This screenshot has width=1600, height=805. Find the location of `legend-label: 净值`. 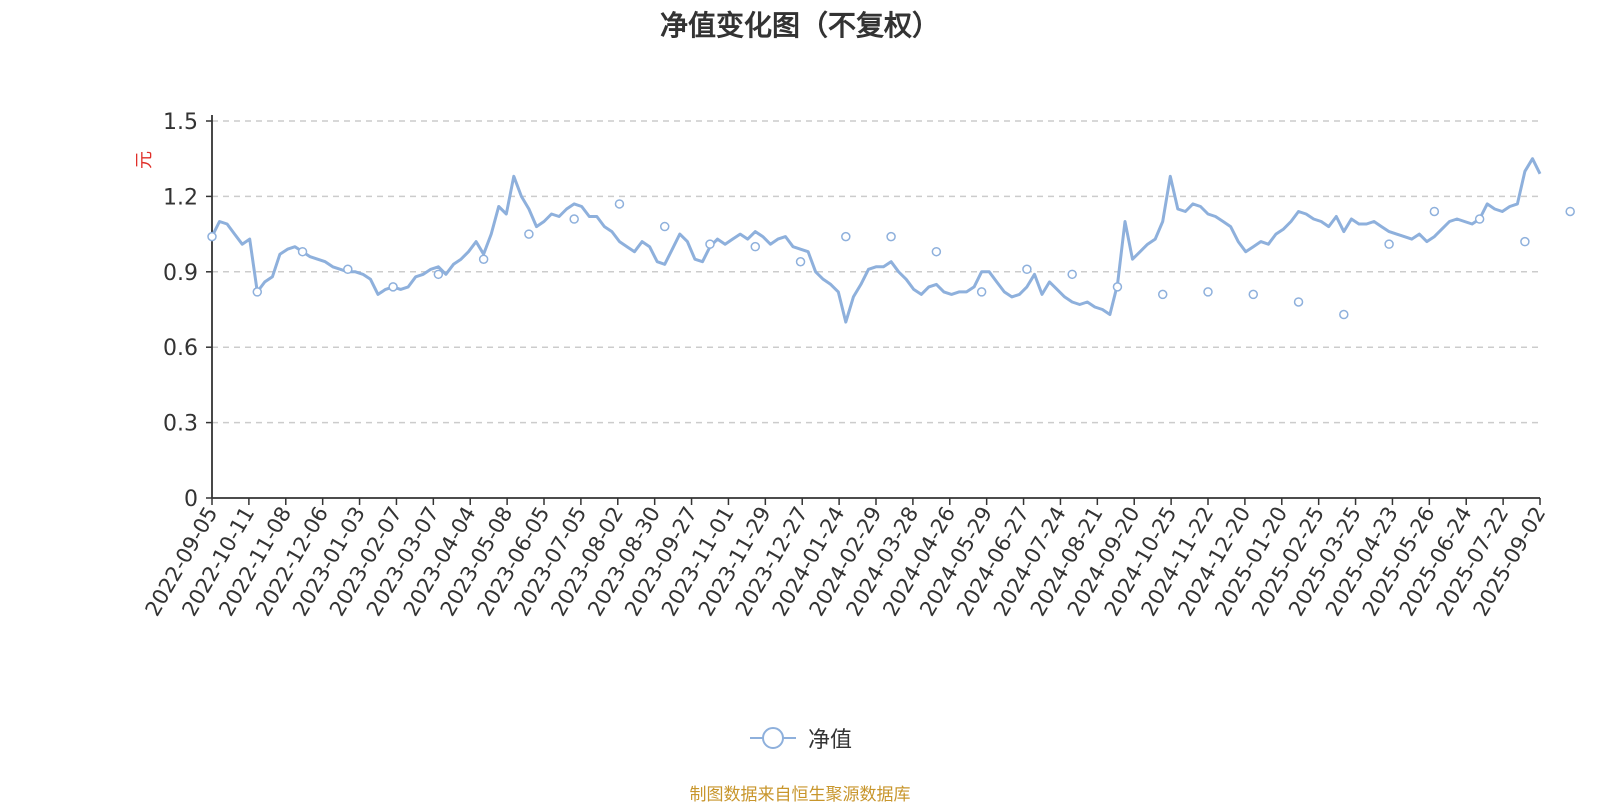

legend-label: 净值 is located at coordinates (829, 740).